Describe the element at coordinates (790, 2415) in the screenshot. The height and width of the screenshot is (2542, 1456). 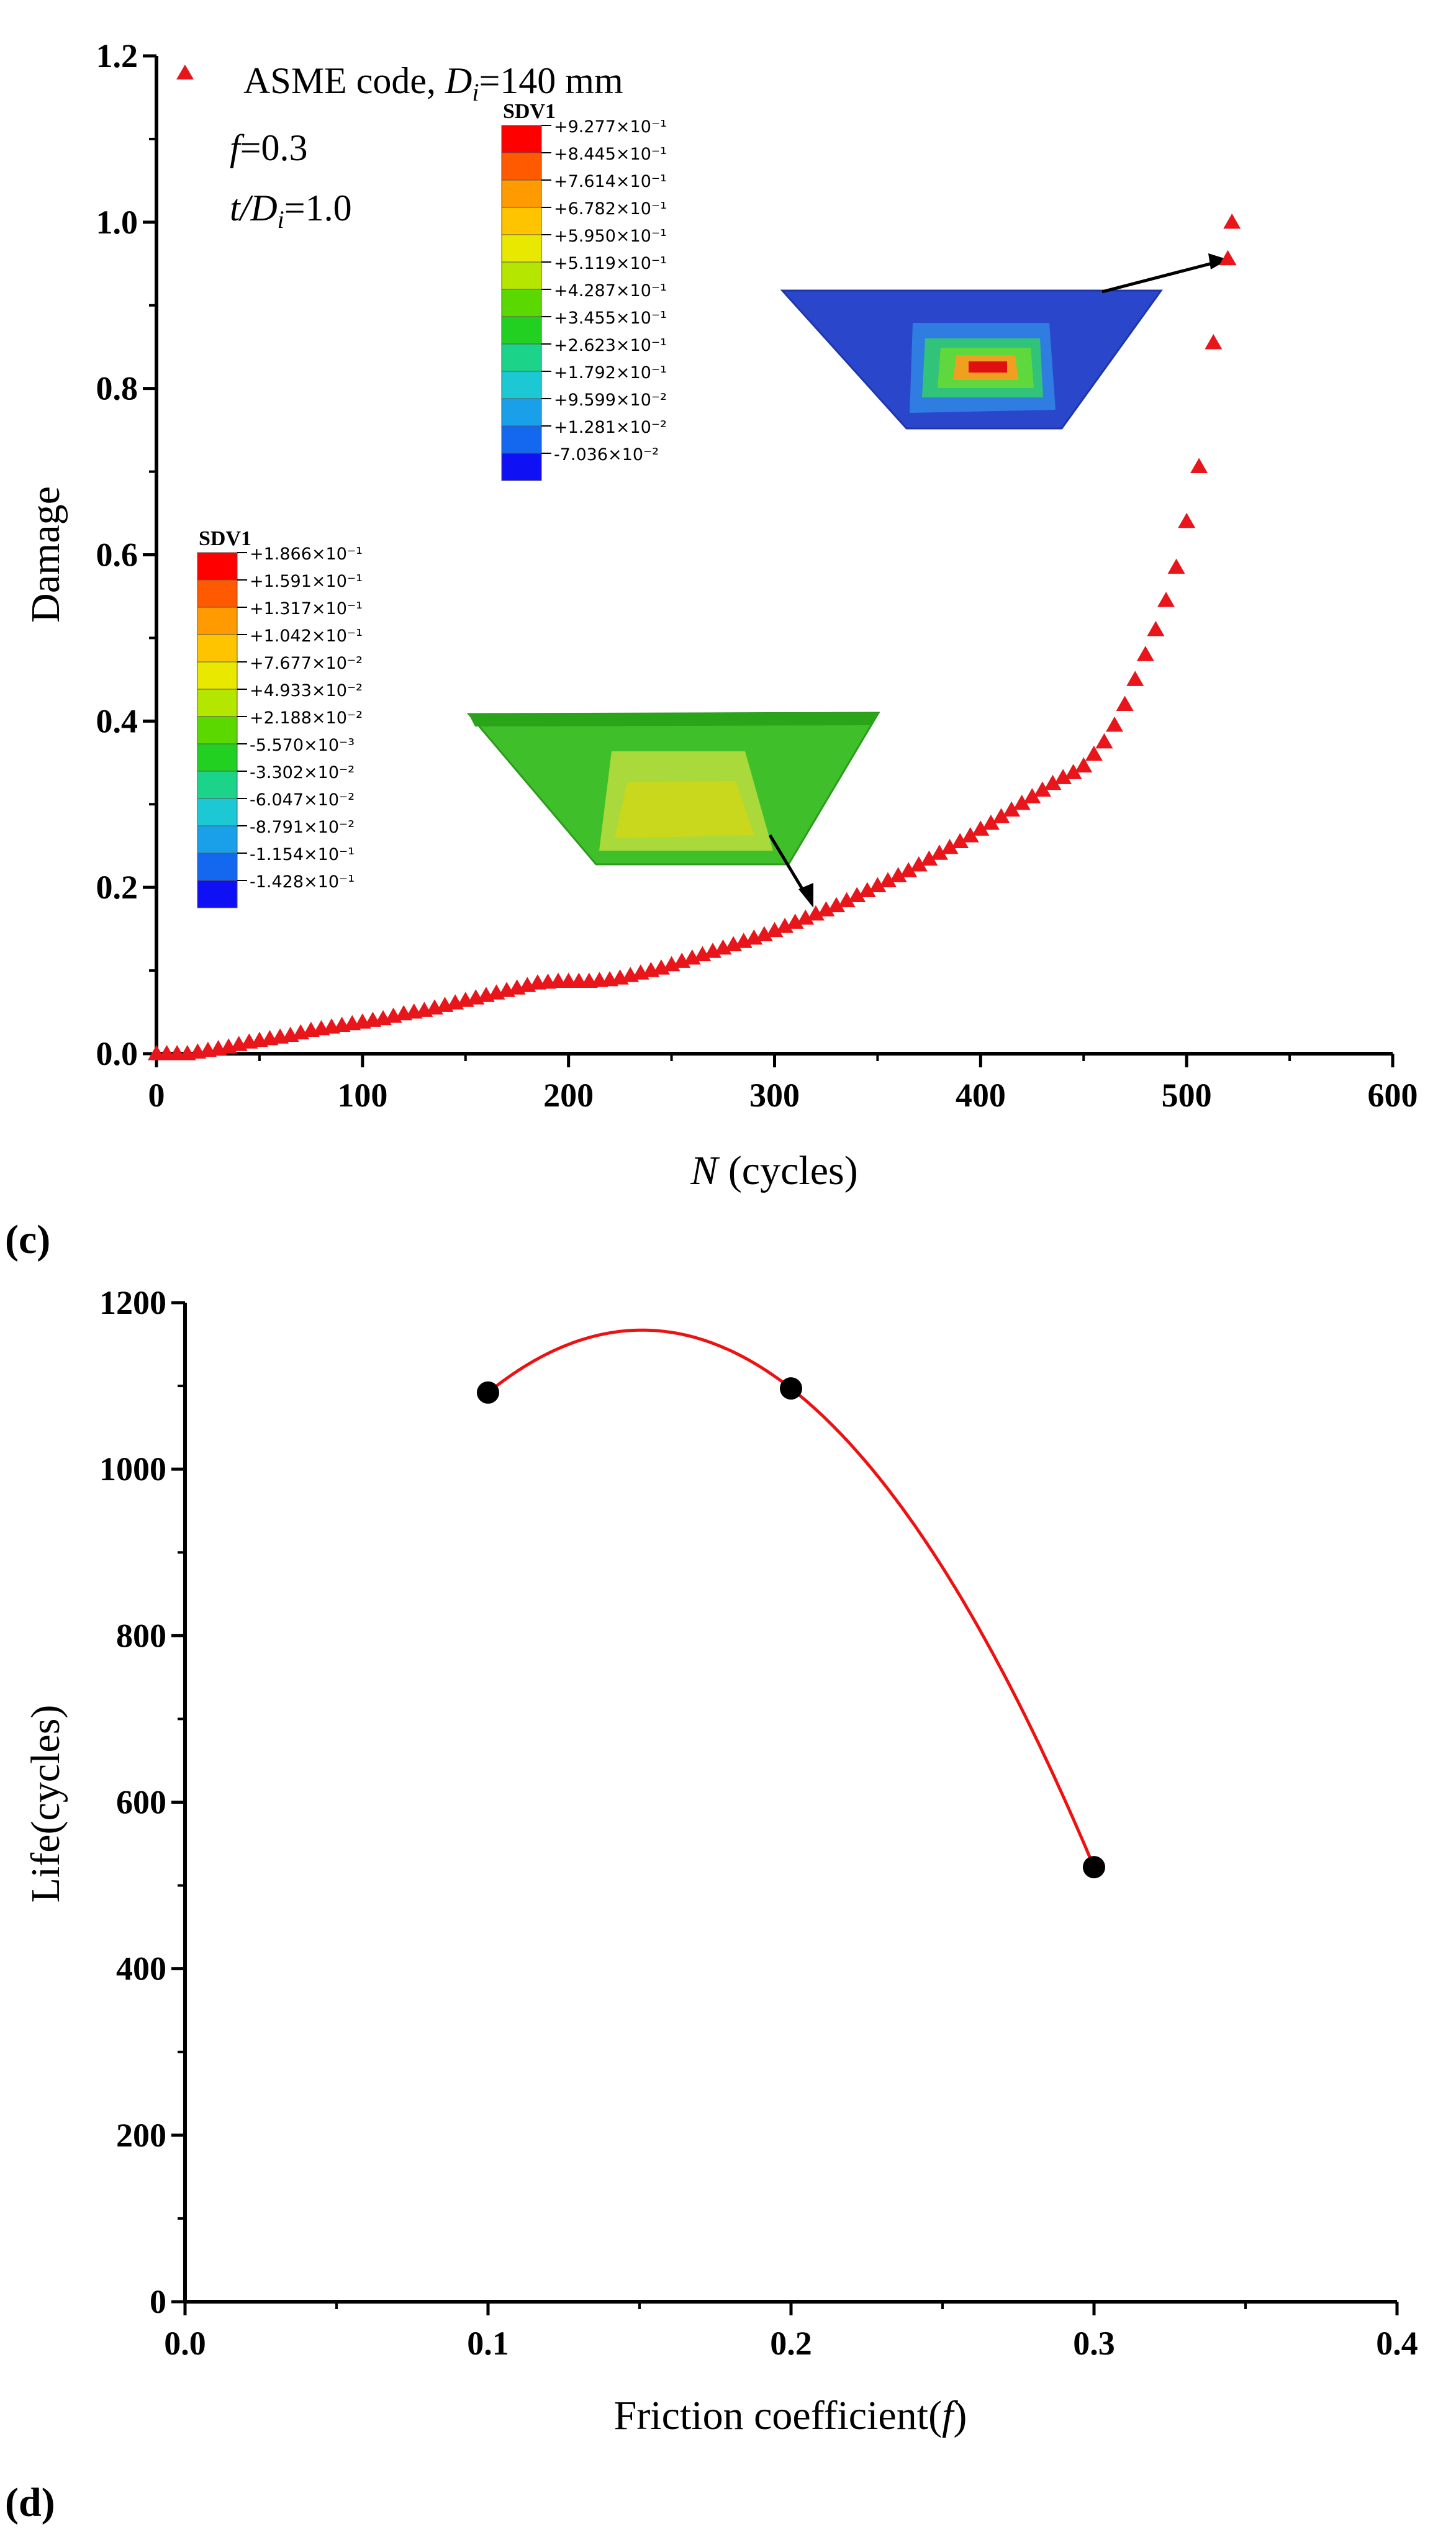
I see `x-axis-label-d: Friction coefficient(f)` at that location.